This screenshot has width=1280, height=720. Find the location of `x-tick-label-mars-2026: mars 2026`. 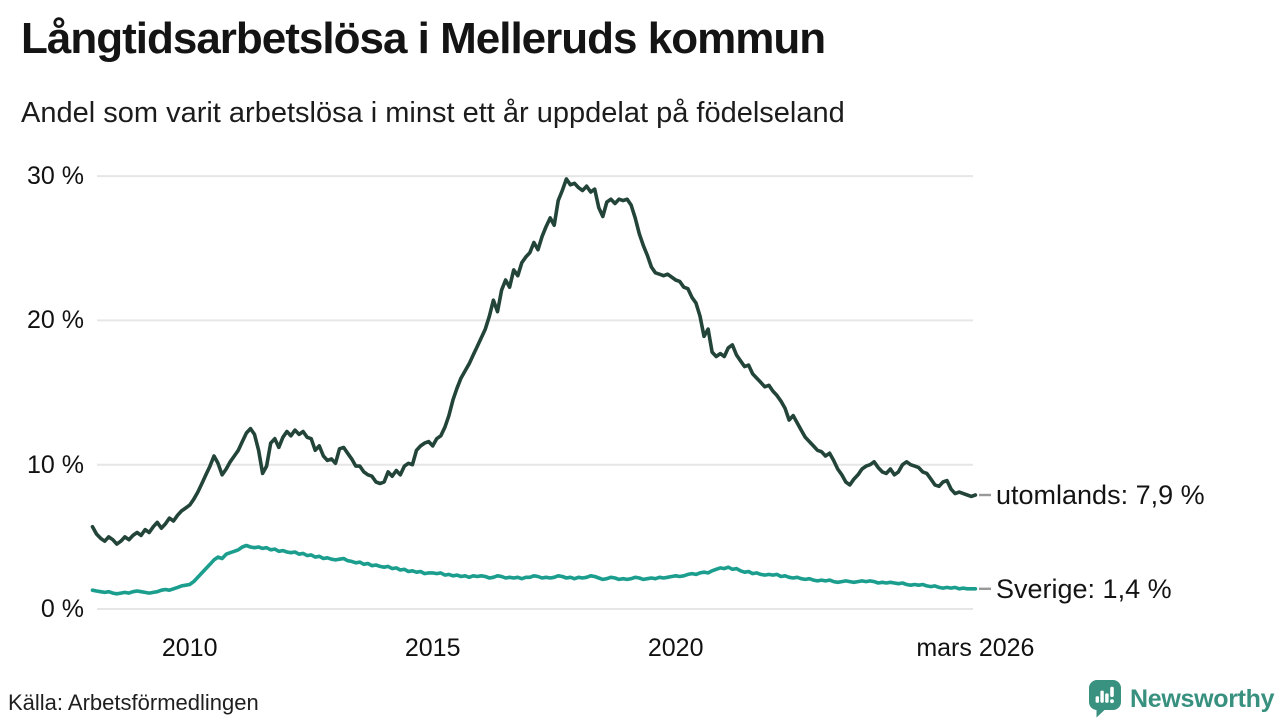

x-tick-label-mars-2026: mars 2026 is located at coordinates (975, 648).